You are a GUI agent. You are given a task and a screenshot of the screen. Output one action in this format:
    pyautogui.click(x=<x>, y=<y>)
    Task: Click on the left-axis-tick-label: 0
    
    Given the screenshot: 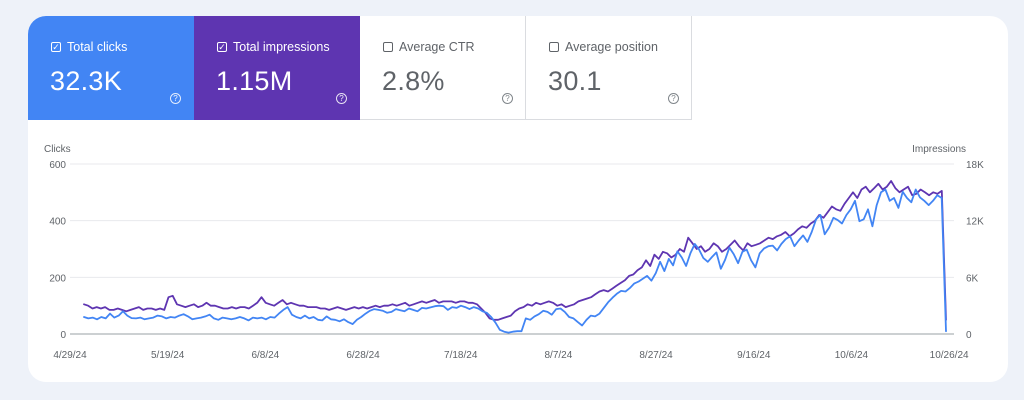 What is the action you would take?
    pyautogui.click(x=63, y=335)
    